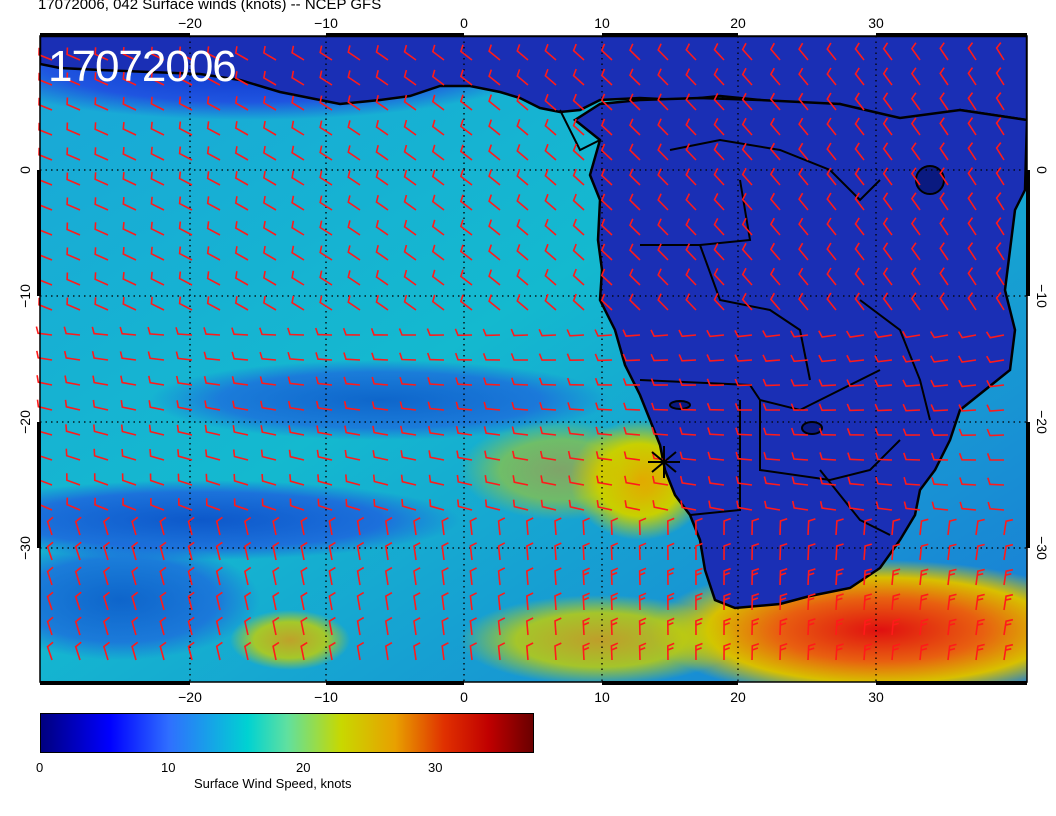 The image size is (1056, 816). I want to click on colorbar, so click(287, 733).